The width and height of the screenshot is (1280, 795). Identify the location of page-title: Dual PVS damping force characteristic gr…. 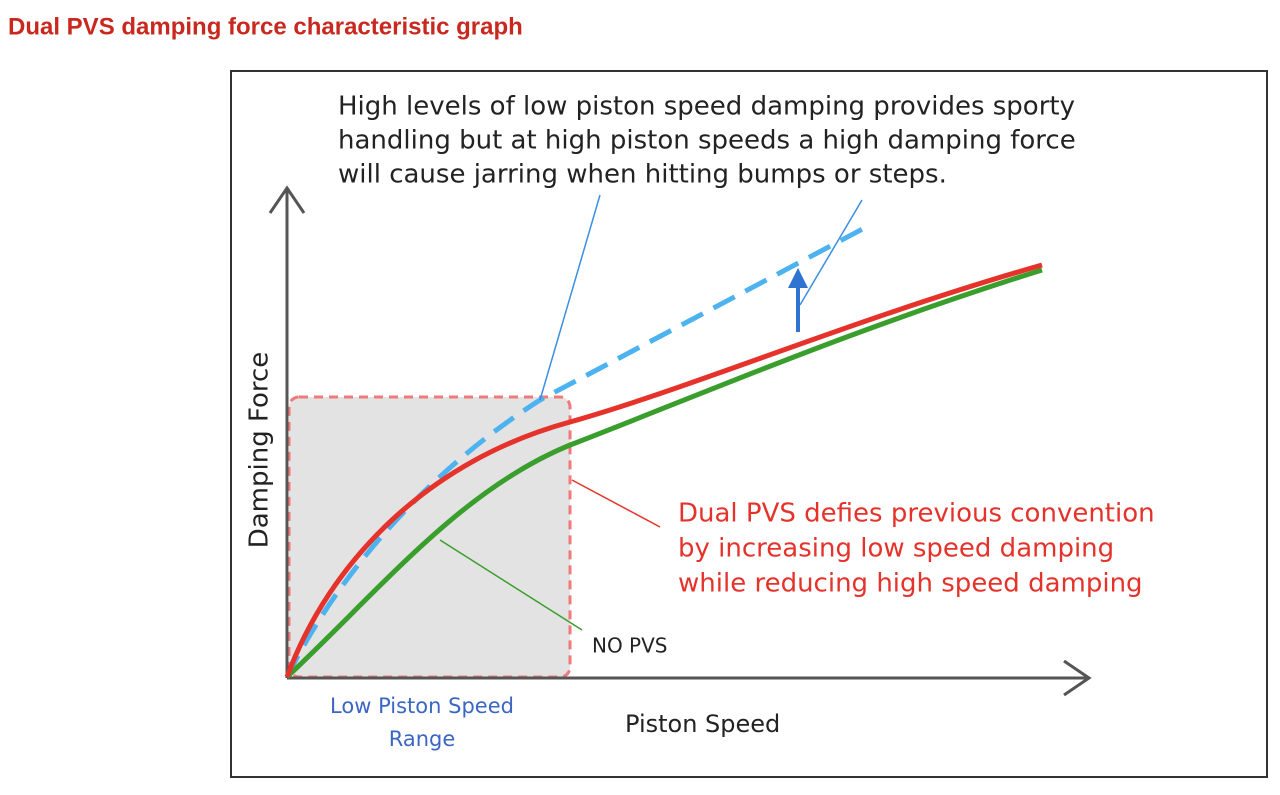
(265, 26).